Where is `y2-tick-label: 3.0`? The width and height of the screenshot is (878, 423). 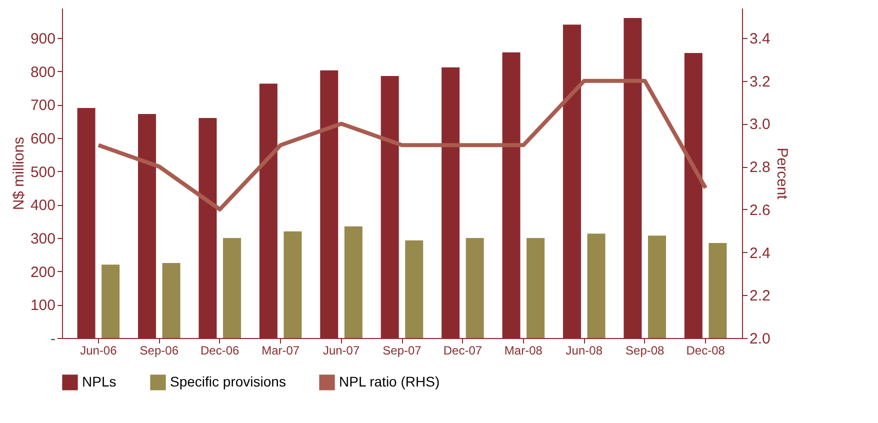 y2-tick-label: 3.0 is located at coordinates (760, 125).